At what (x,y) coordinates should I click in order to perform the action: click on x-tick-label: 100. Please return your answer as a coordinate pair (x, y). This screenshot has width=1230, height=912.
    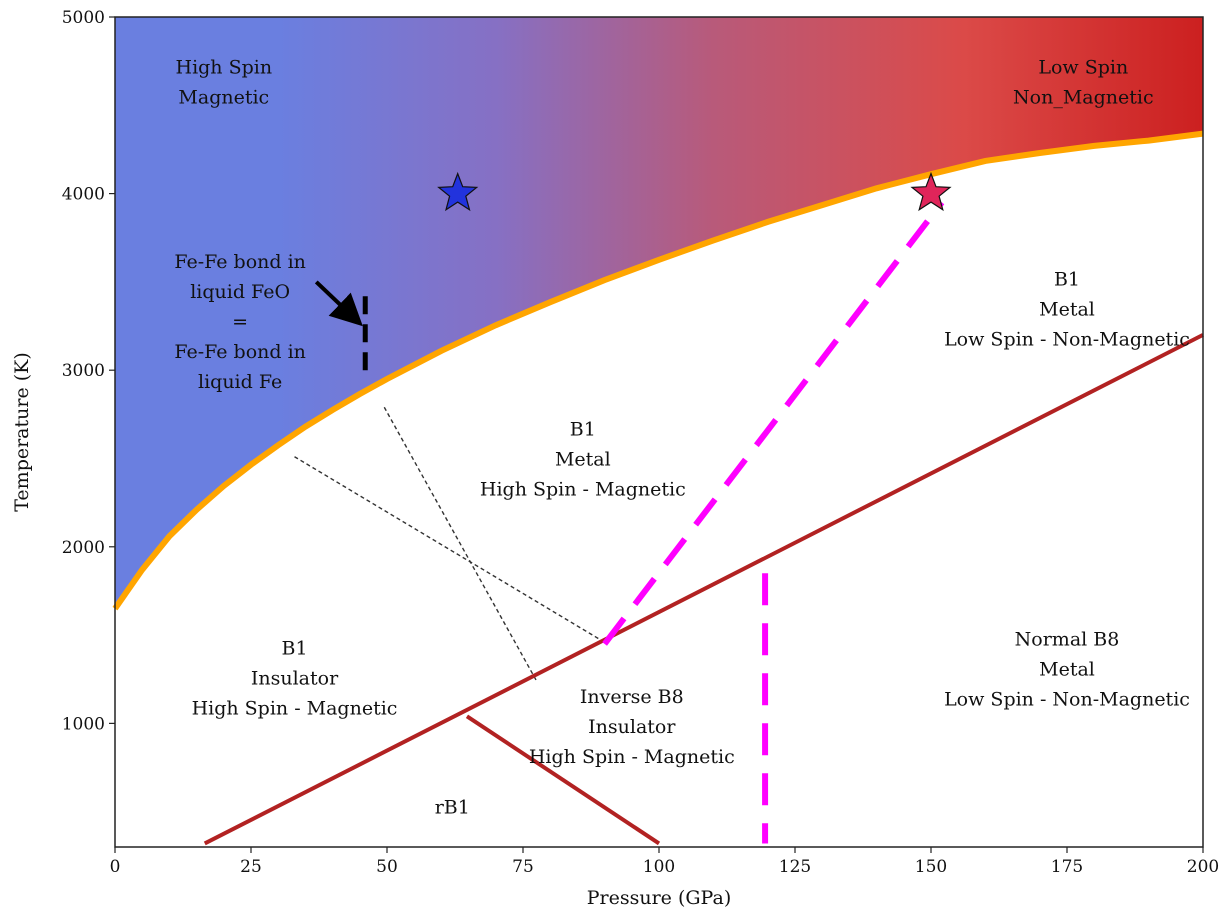
    Looking at the image, I should click on (659, 867).